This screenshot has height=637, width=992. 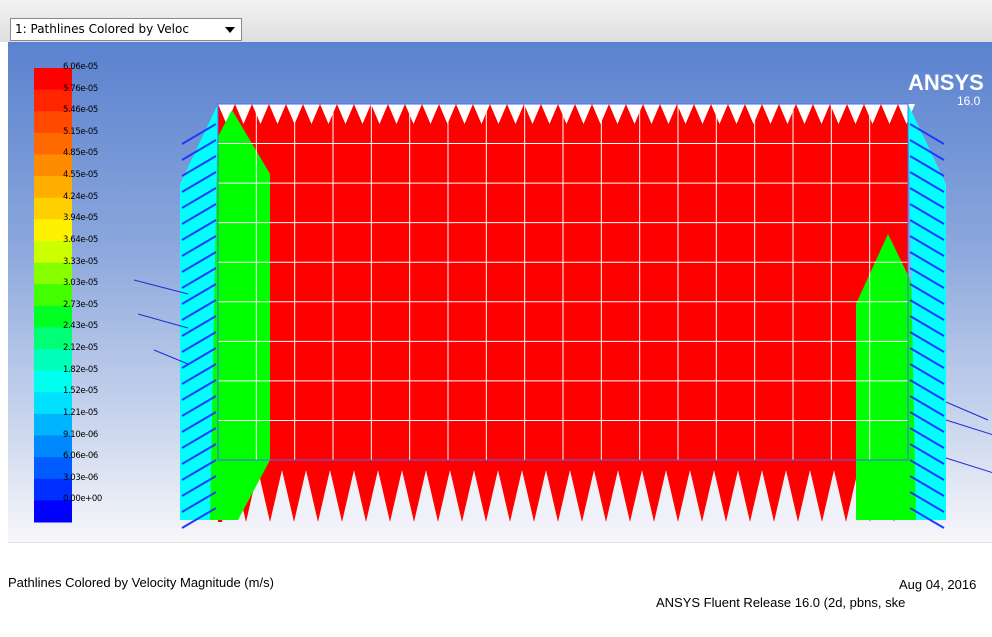 What do you see at coordinates (80, 391) in the screenshot?
I see `colorbar-tick-label: 1.52e-05` at bounding box center [80, 391].